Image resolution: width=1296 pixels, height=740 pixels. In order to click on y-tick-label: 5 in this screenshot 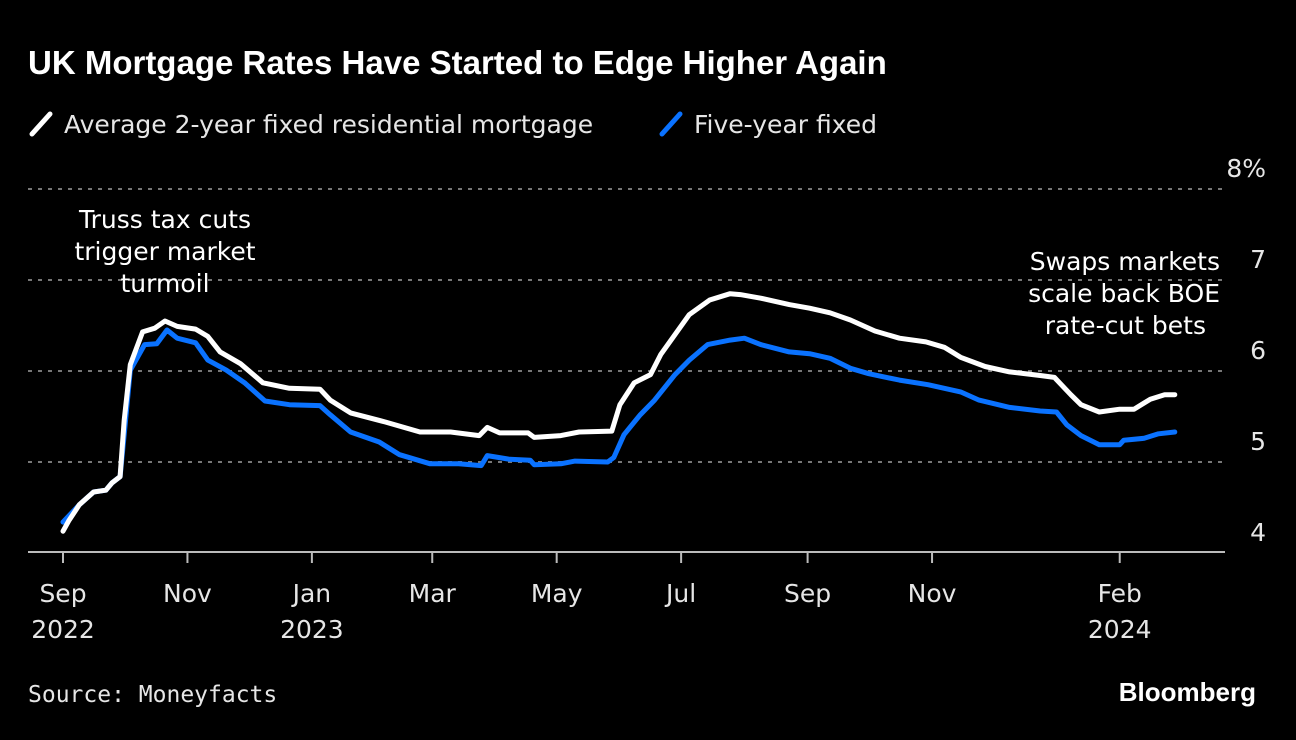, I will do `click(1258, 441)`.